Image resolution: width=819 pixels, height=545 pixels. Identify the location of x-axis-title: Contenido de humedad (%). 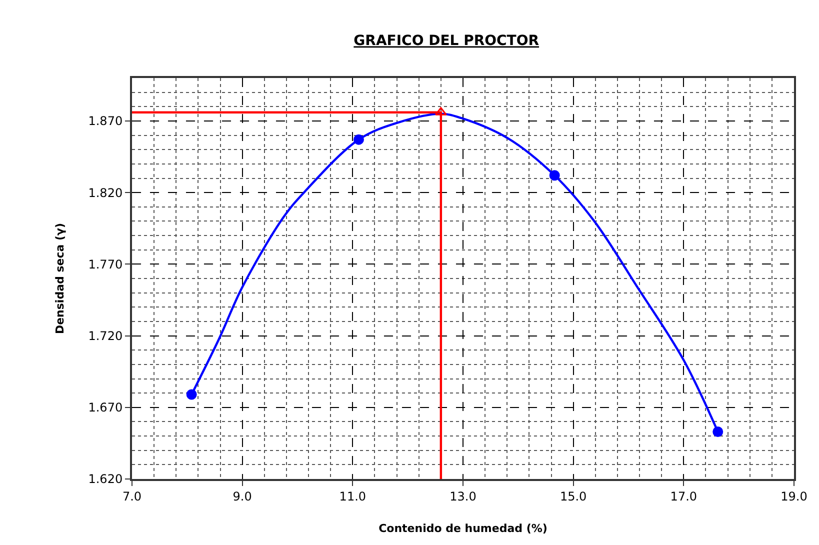
(463, 529).